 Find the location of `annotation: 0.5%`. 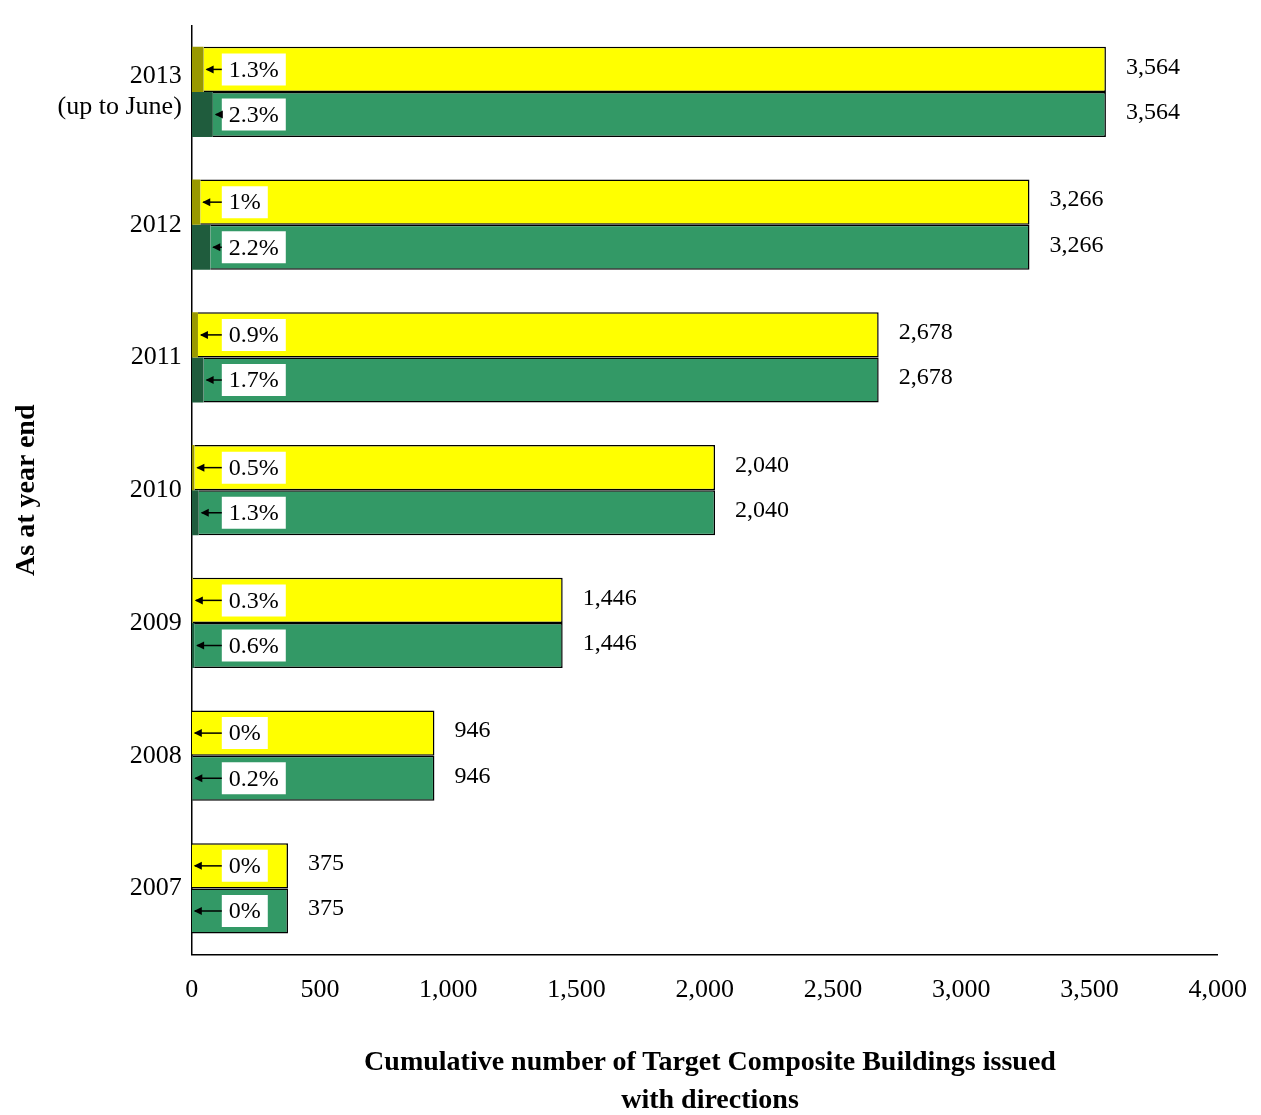

annotation: 0.5% is located at coordinates (253, 466).